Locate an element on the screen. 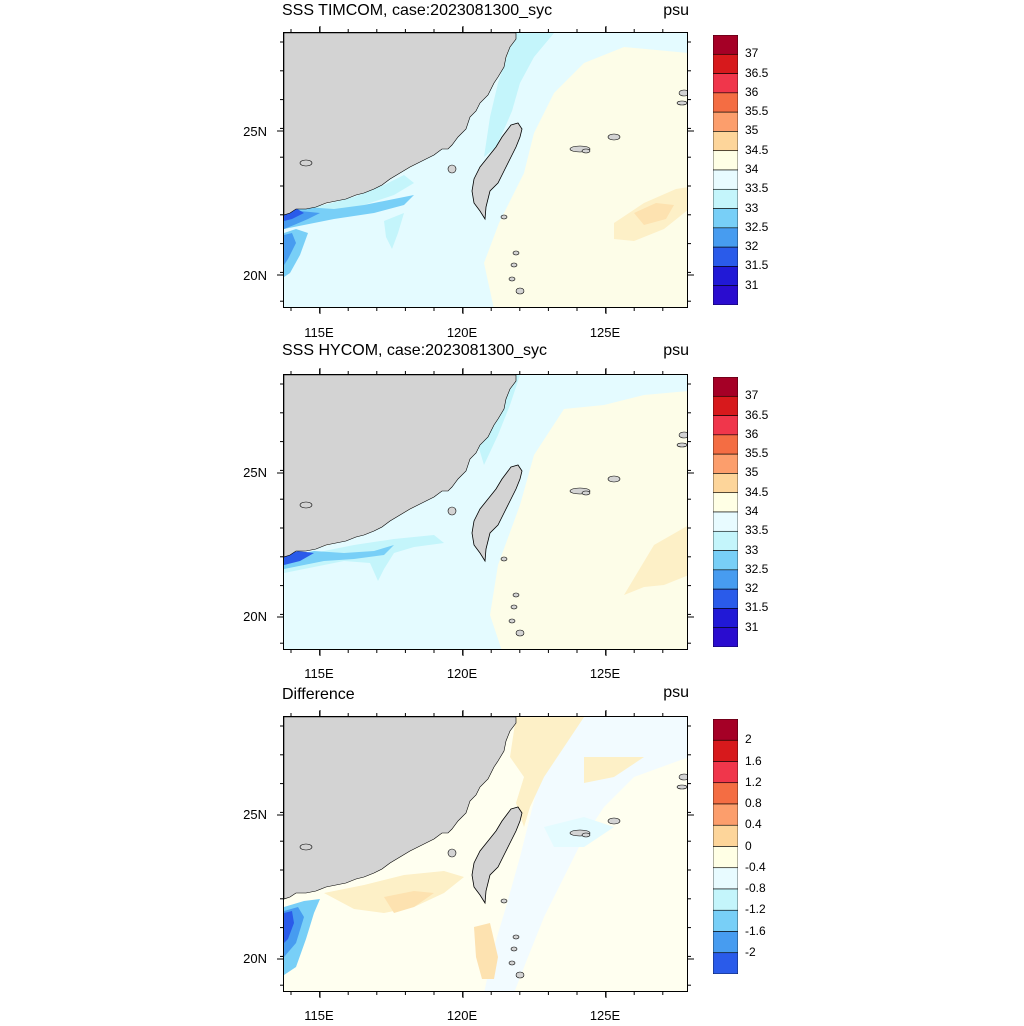 This screenshot has height=1026, width=1024. colorbar-level-label: 0 is located at coordinates (748, 845).